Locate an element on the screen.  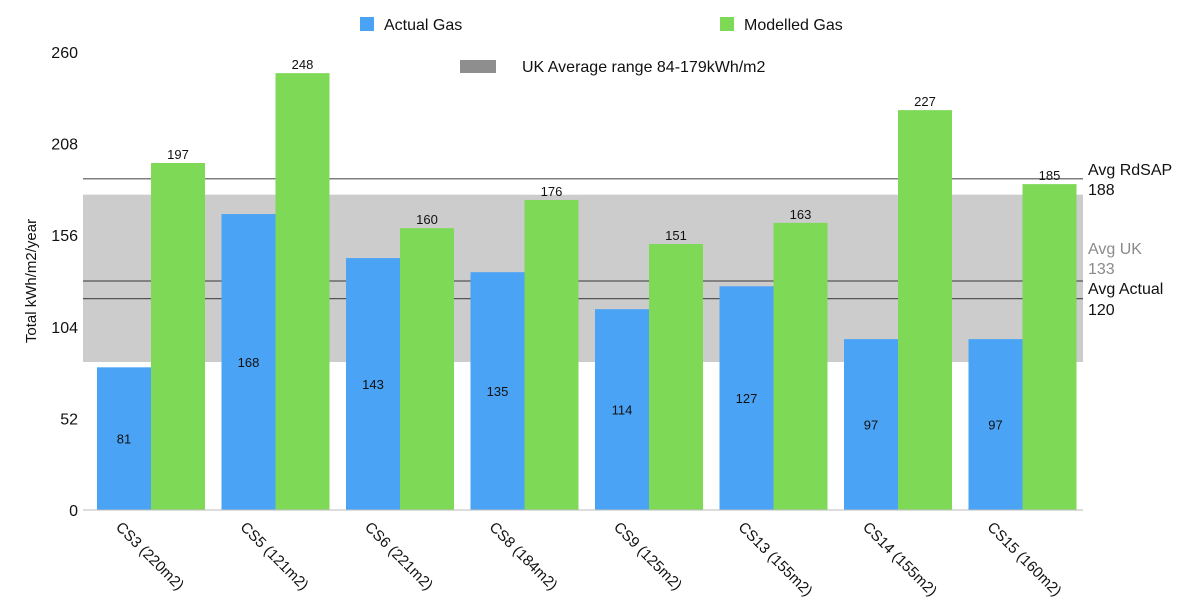
data-label-modelled-6: 227 is located at coordinates (925, 101).